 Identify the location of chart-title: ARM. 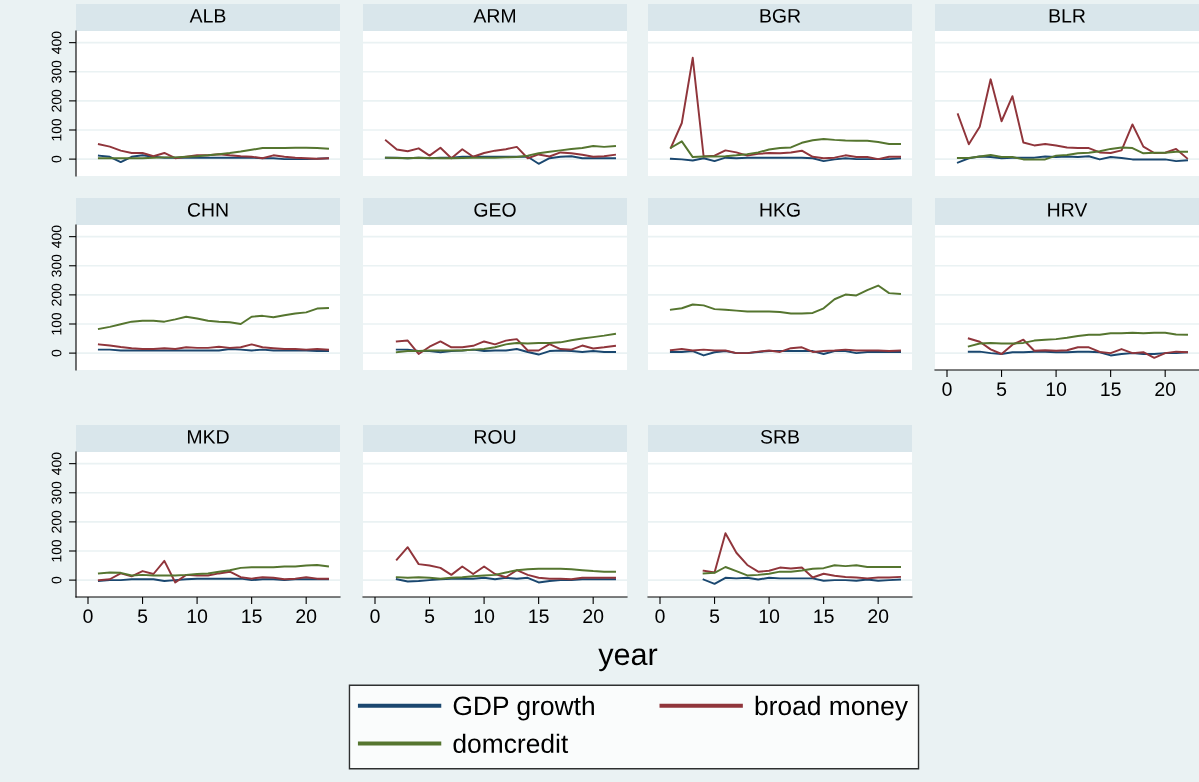
(494, 16).